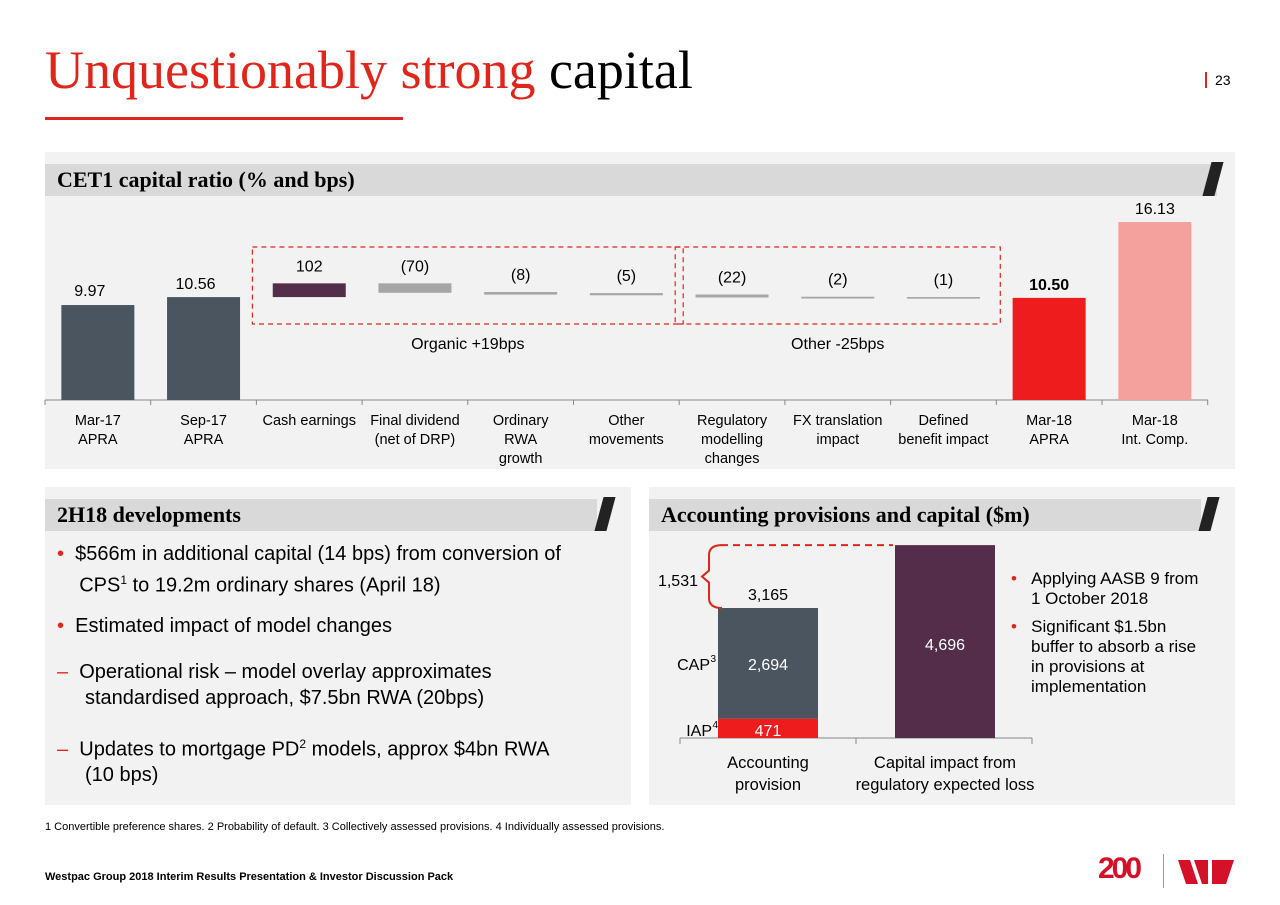 The image size is (1280, 905). What do you see at coordinates (626, 421) in the screenshot?
I see `category-label: Other` at bounding box center [626, 421].